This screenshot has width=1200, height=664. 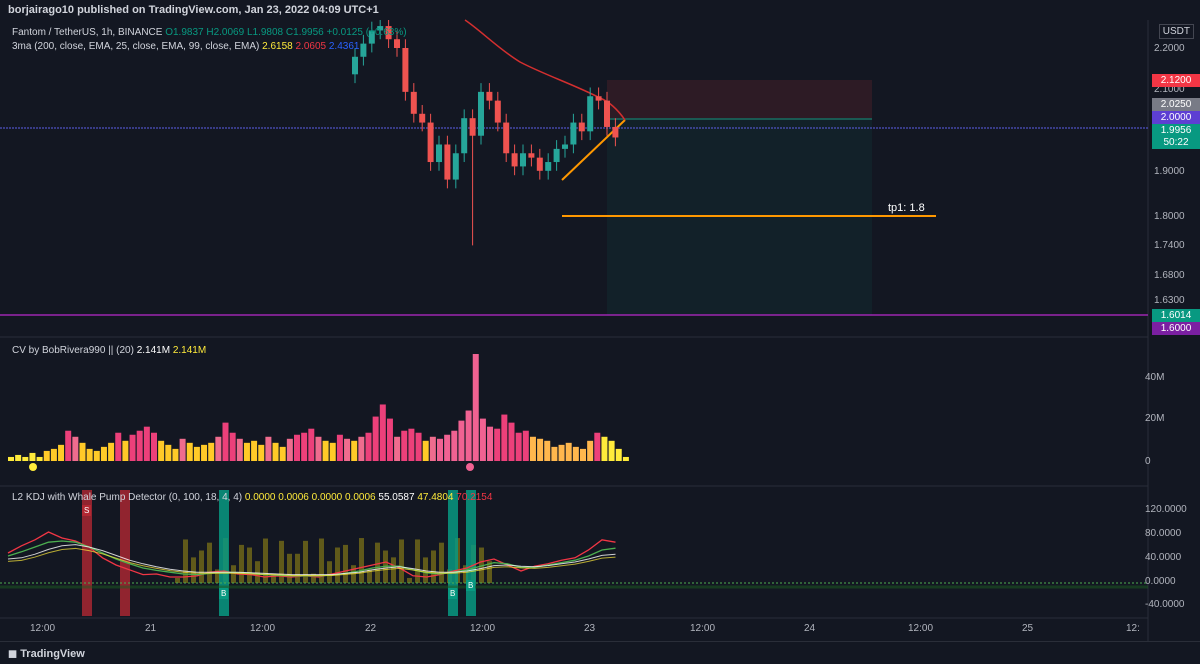 What do you see at coordinates (87, 510) in the screenshot?
I see `kdj-signal-label: S` at bounding box center [87, 510].